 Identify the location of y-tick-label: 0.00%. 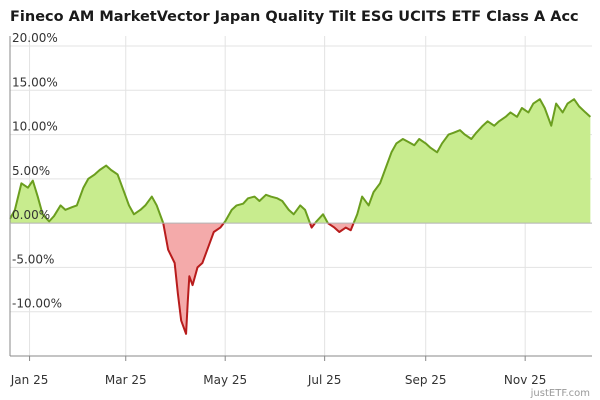
(31, 215).